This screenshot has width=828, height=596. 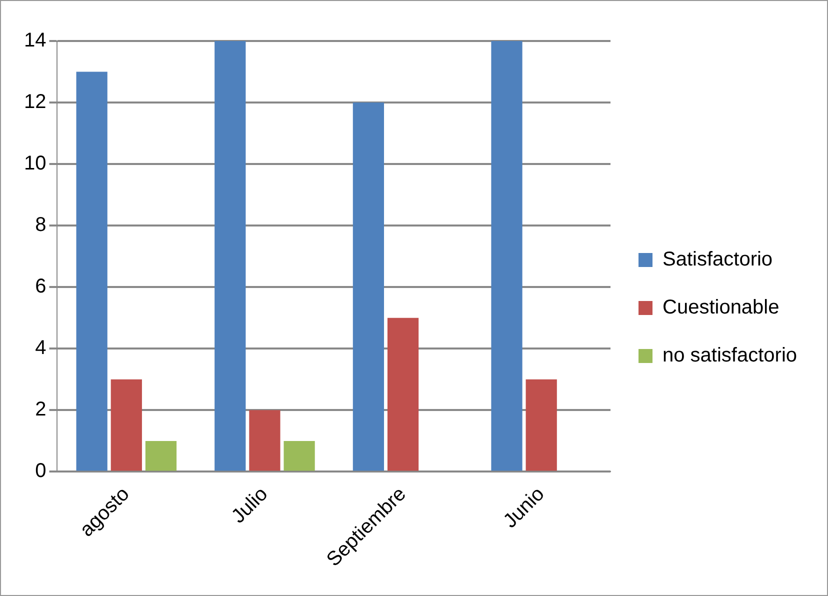 I want to click on y-tick-label: 8, so click(x=40, y=225).